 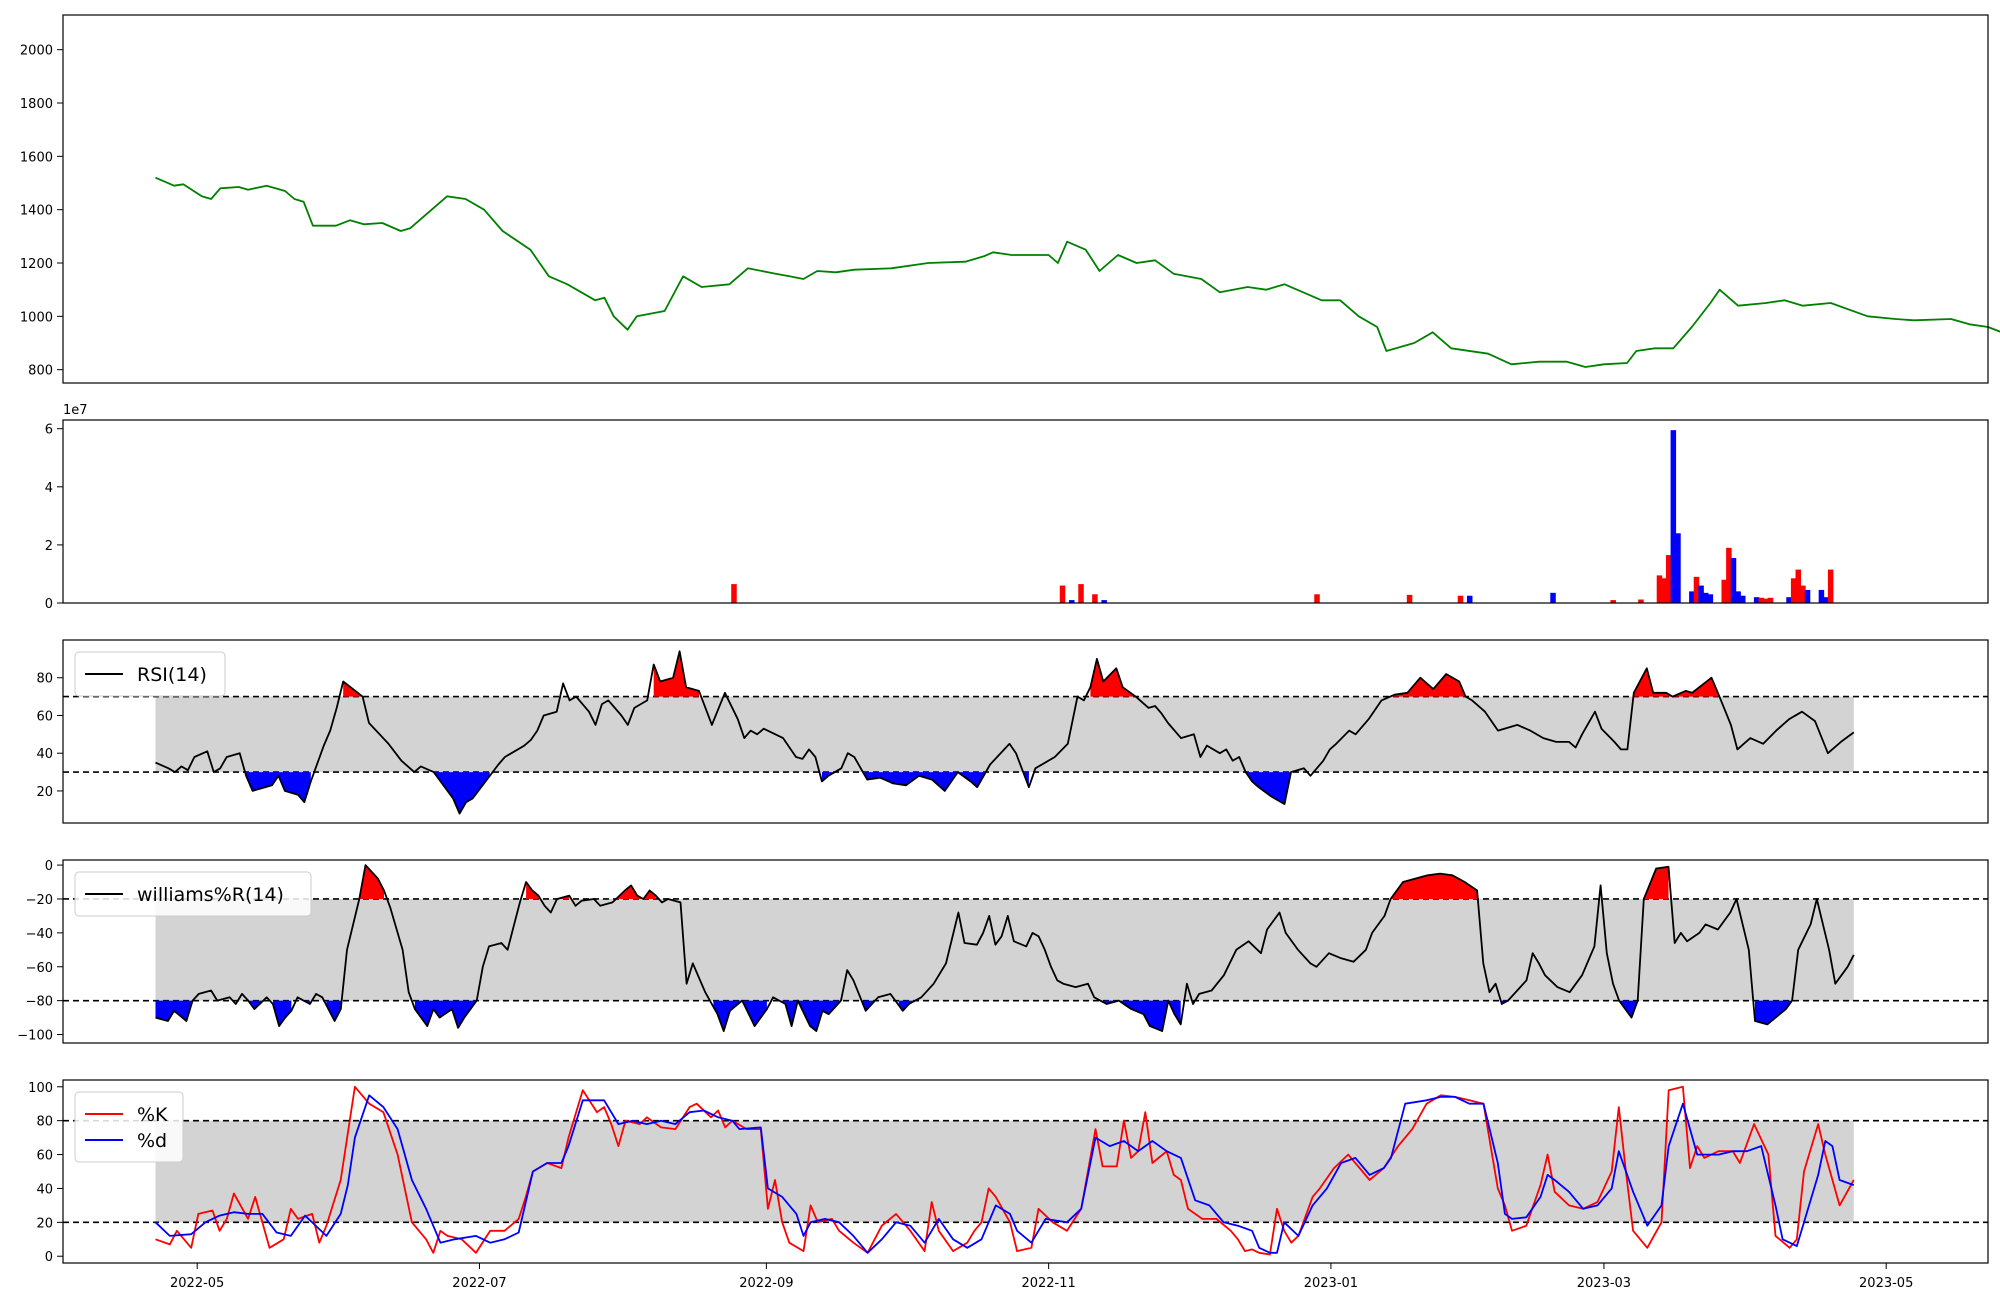 I want to click on volume-frame, so click(x=1025, y=511).